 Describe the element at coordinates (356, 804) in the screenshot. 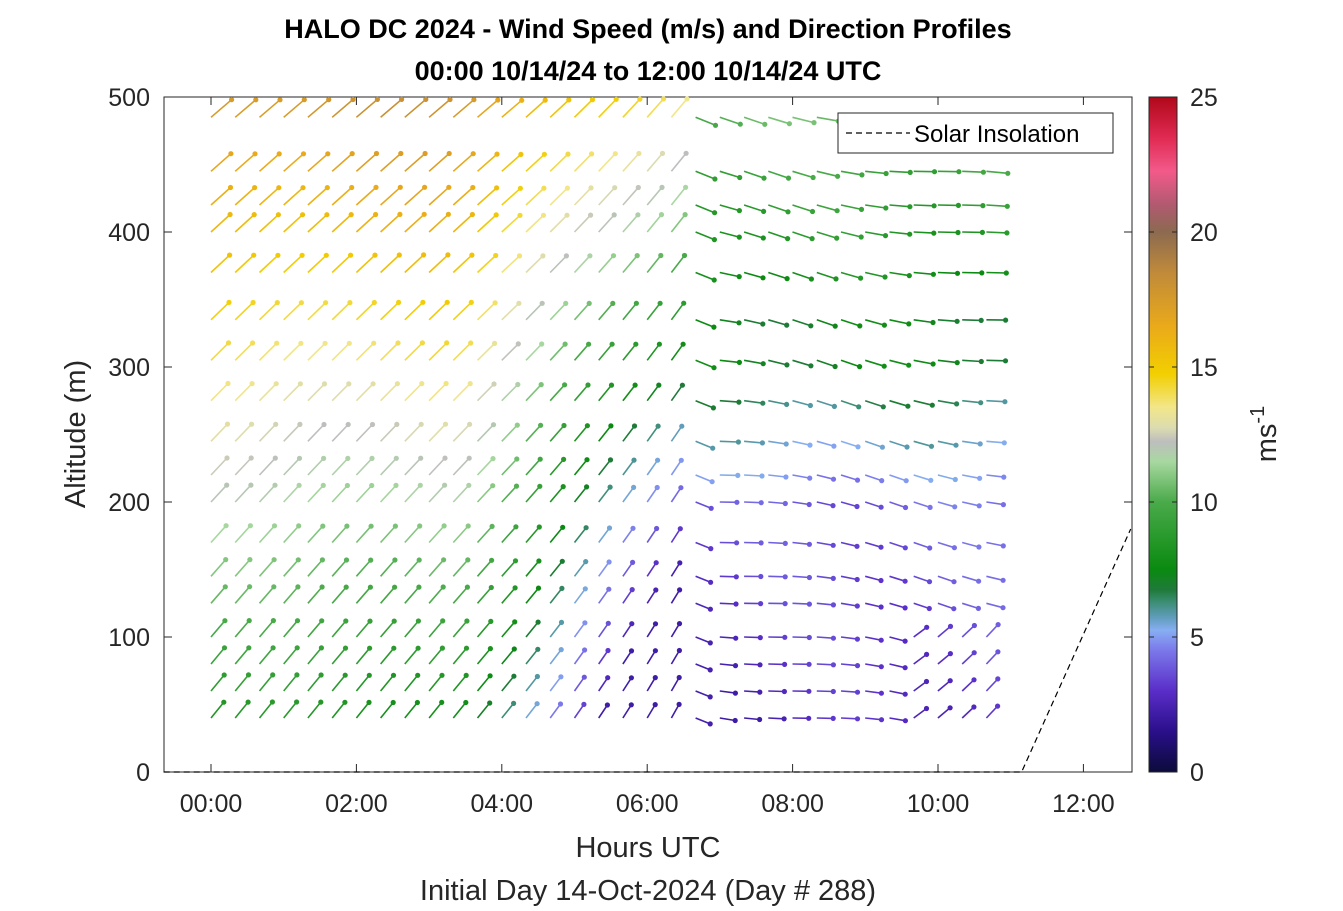

I see `x-tick-label: 02:00` at that location.